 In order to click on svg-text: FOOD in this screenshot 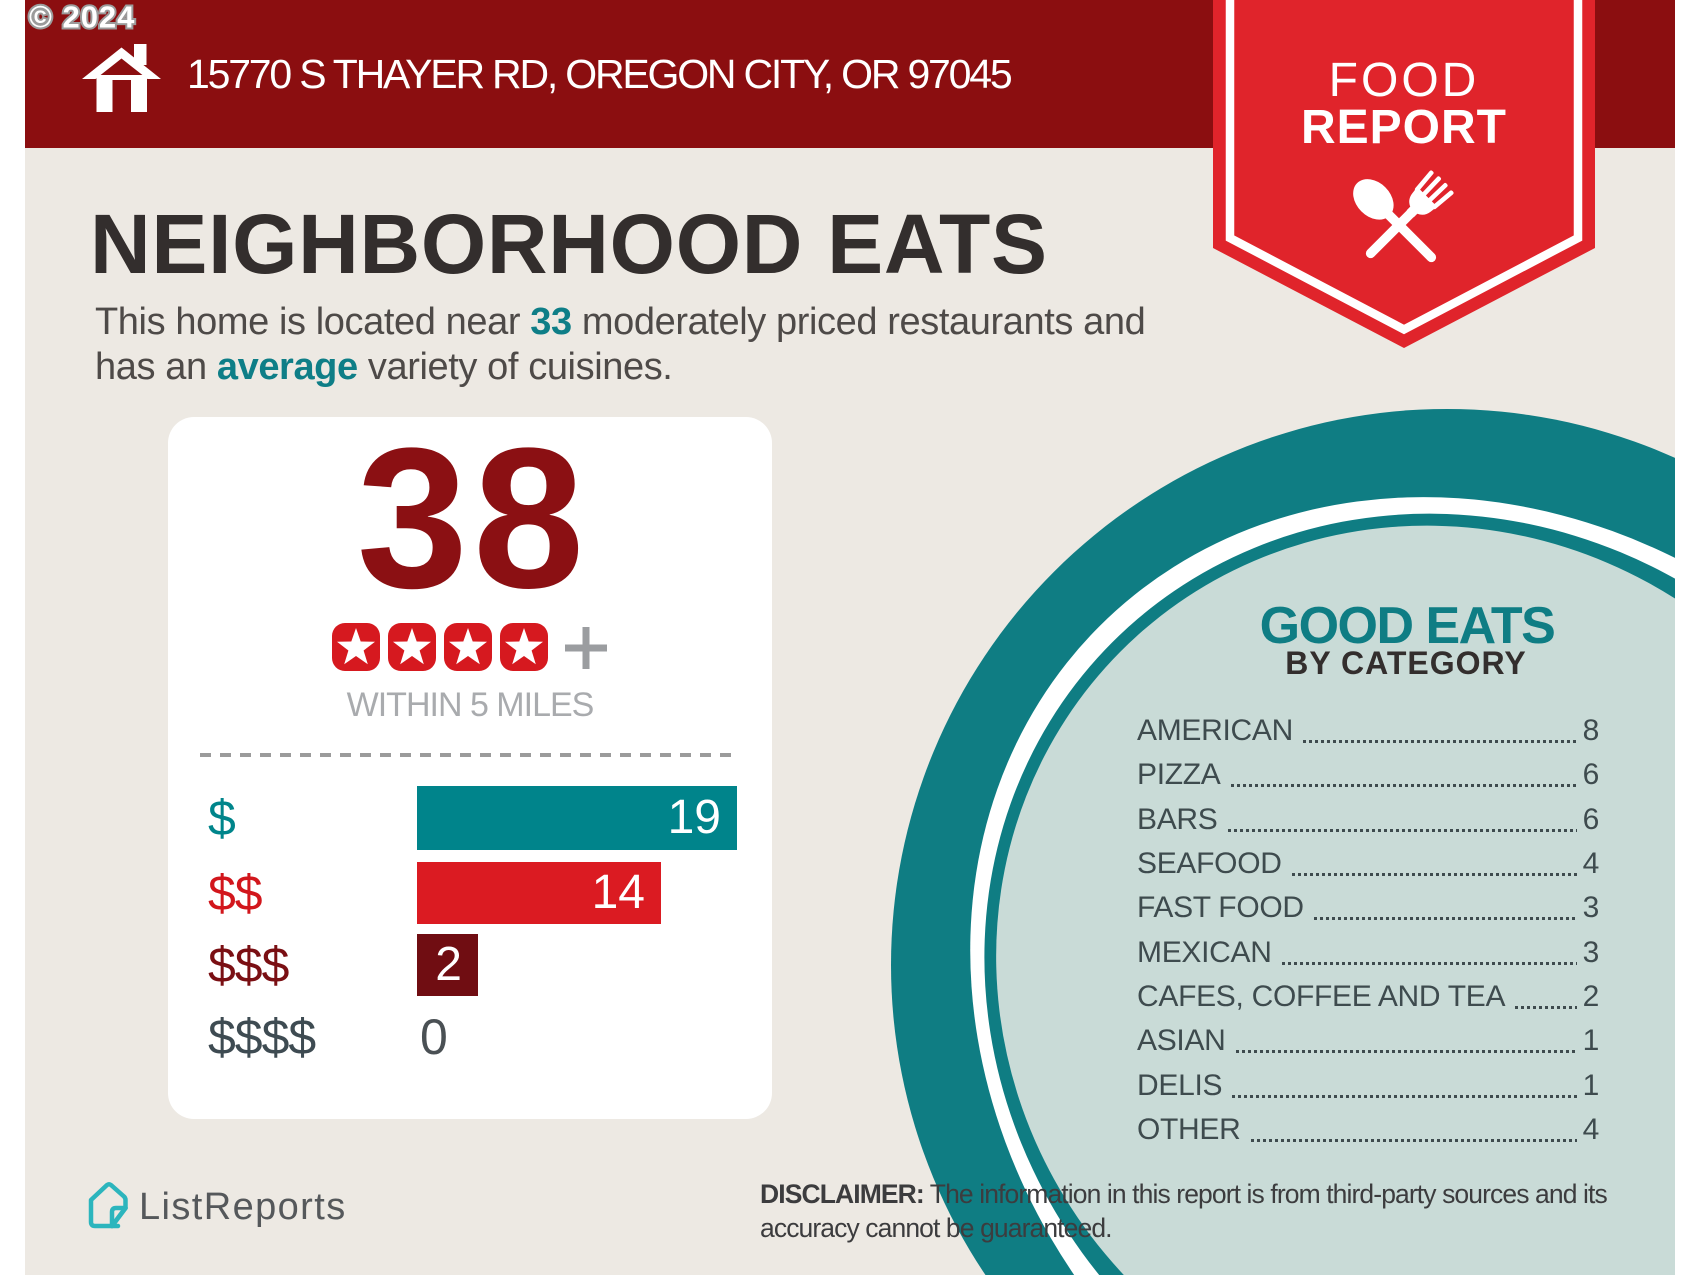, I will do `click(1404, 80)`.